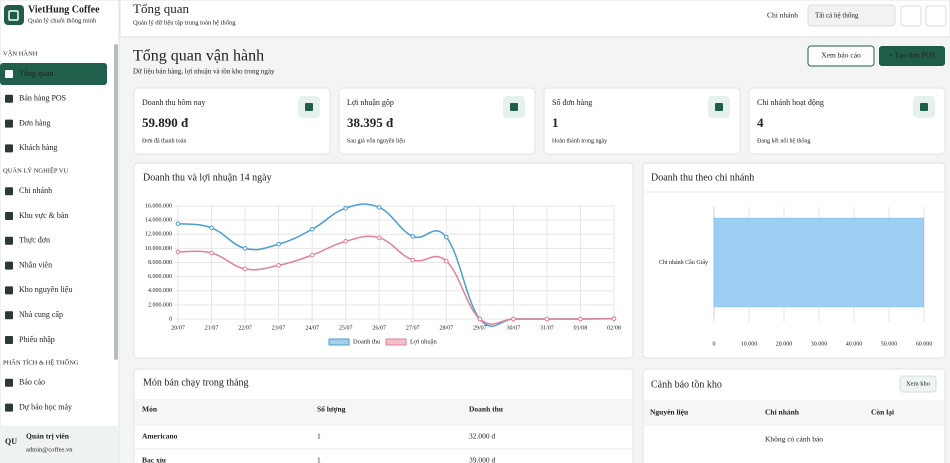 The image size is (950, 463). Describe the element at coordinates (331, 409) in the screenshot. I see `table-header-cell: Số lượng` at that location.